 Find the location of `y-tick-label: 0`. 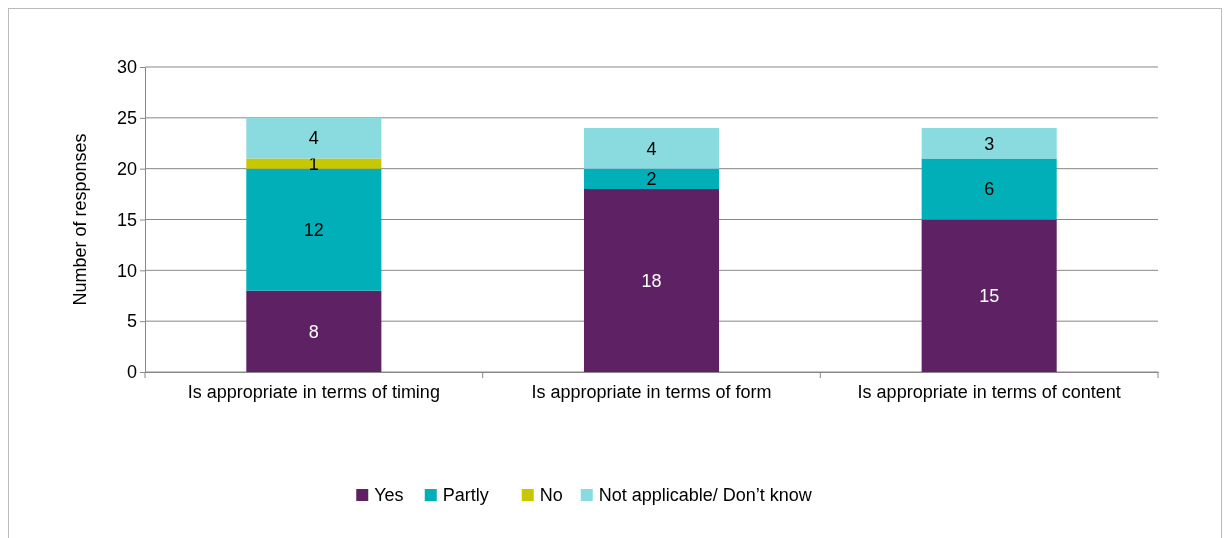

y-tick-label: 0 is located at coordinates (131, 372).